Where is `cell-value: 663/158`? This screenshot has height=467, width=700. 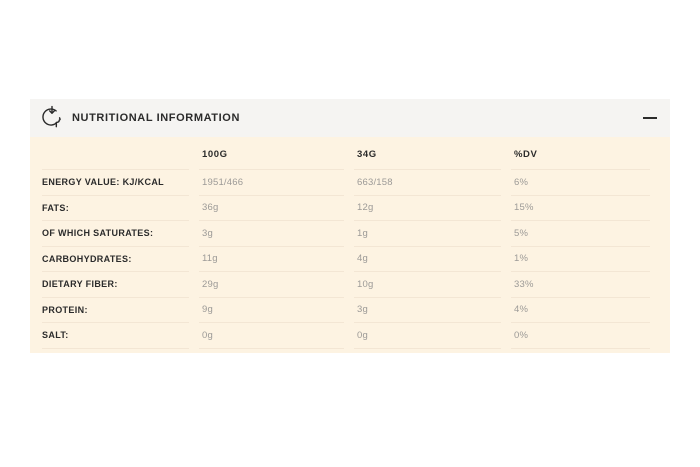 cell-value: 663/158 is located at coordinates (427, 183).